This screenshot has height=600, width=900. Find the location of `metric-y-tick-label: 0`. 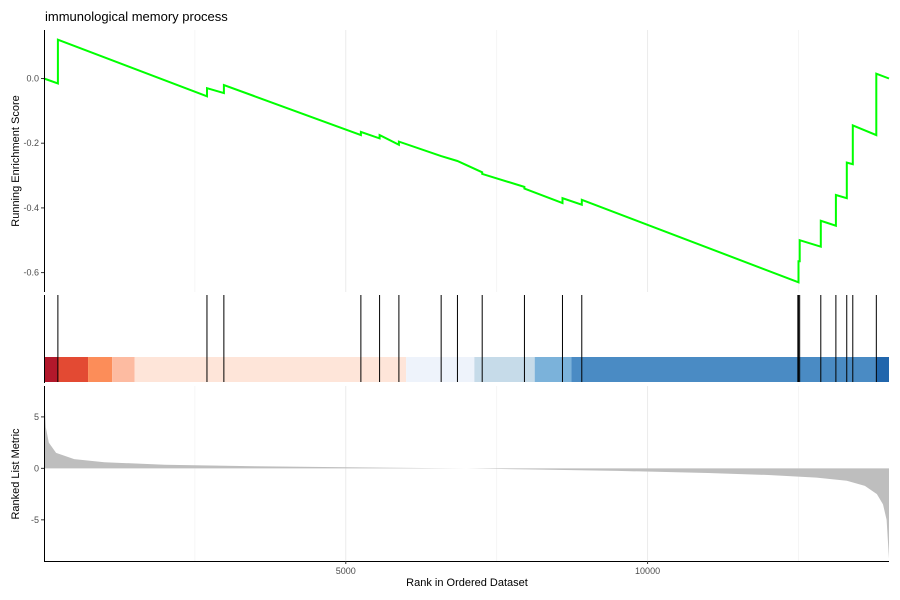

metric-y-tick-label: 0 is located at coordinates (36, 468).